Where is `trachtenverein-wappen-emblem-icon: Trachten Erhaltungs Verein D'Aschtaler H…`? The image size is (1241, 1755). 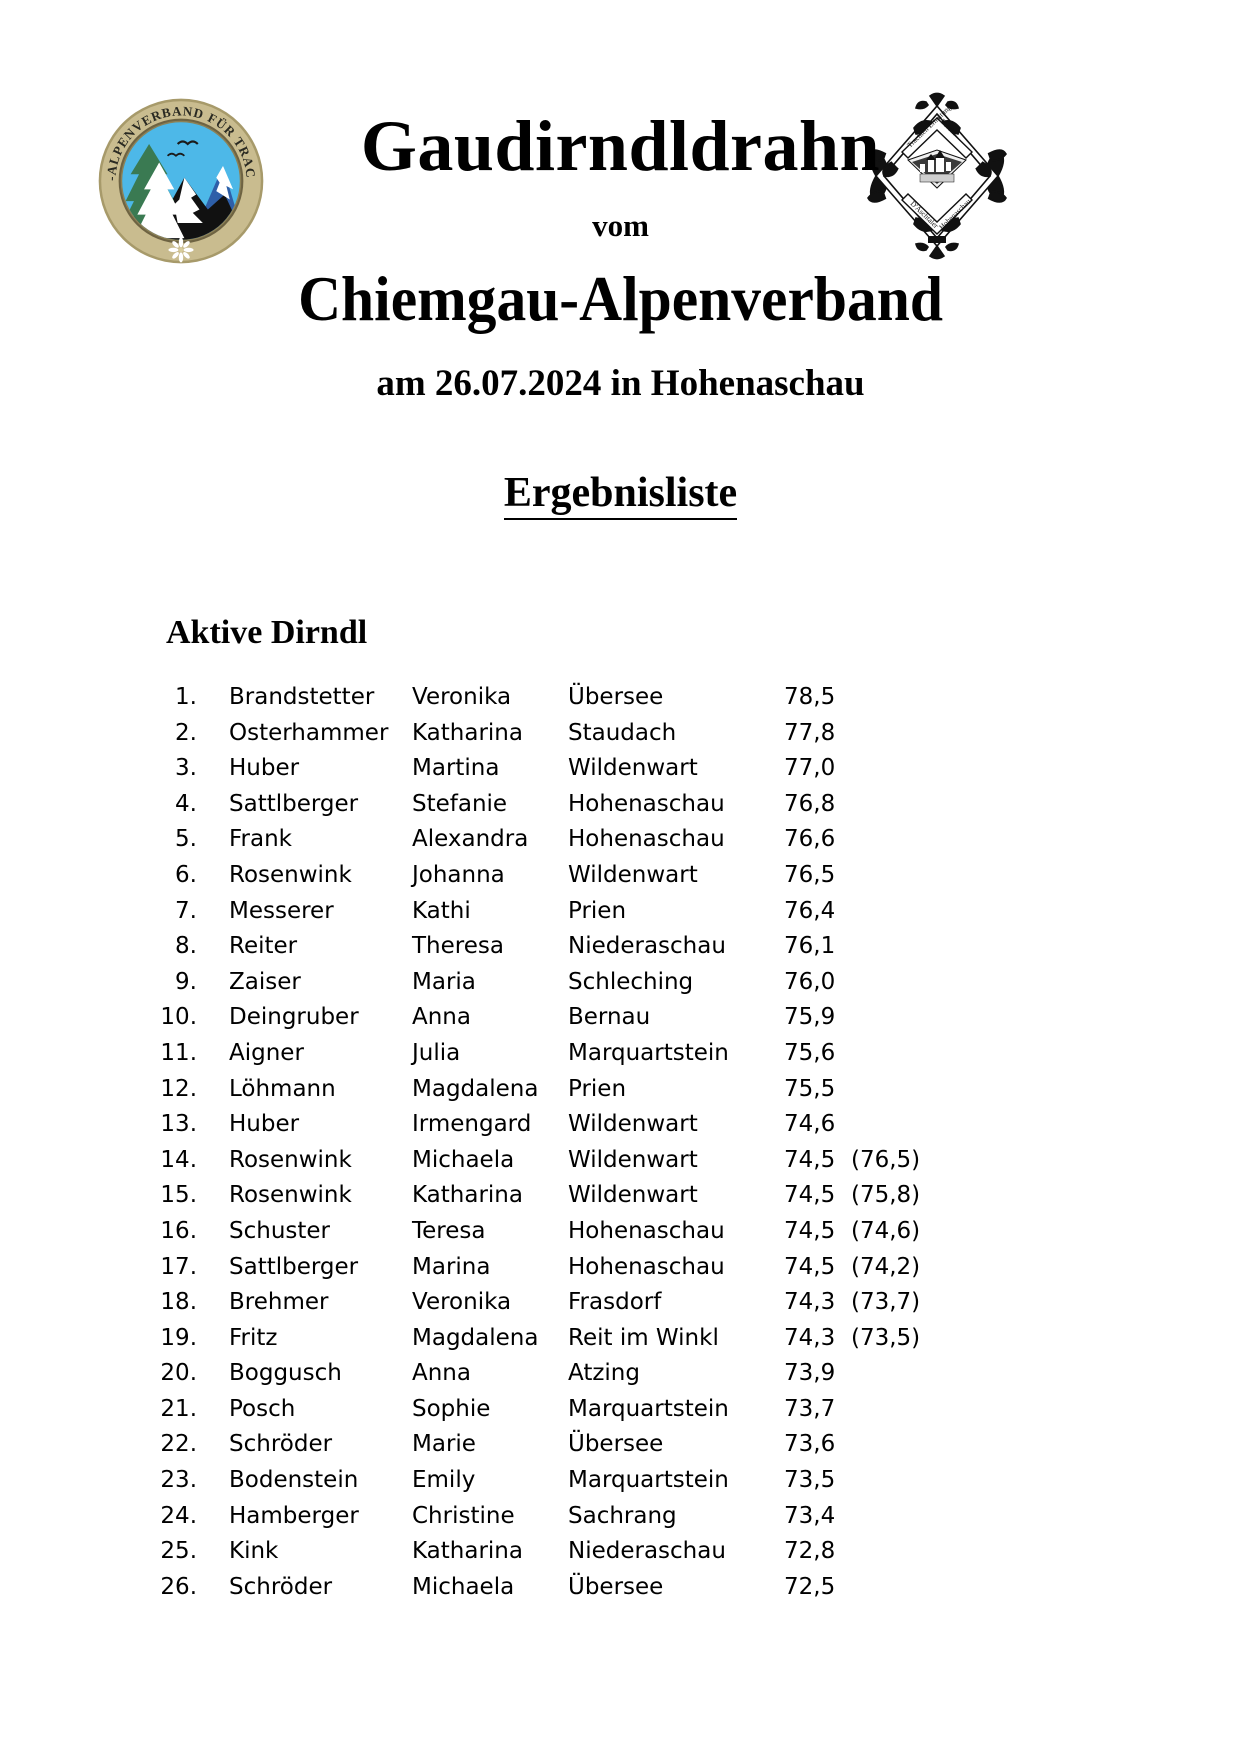 trachtenverein-wappen-emblem-icon: Trachten Erhaltungs Verein D'Aschtaler H… is located at coordinates (937, 176).